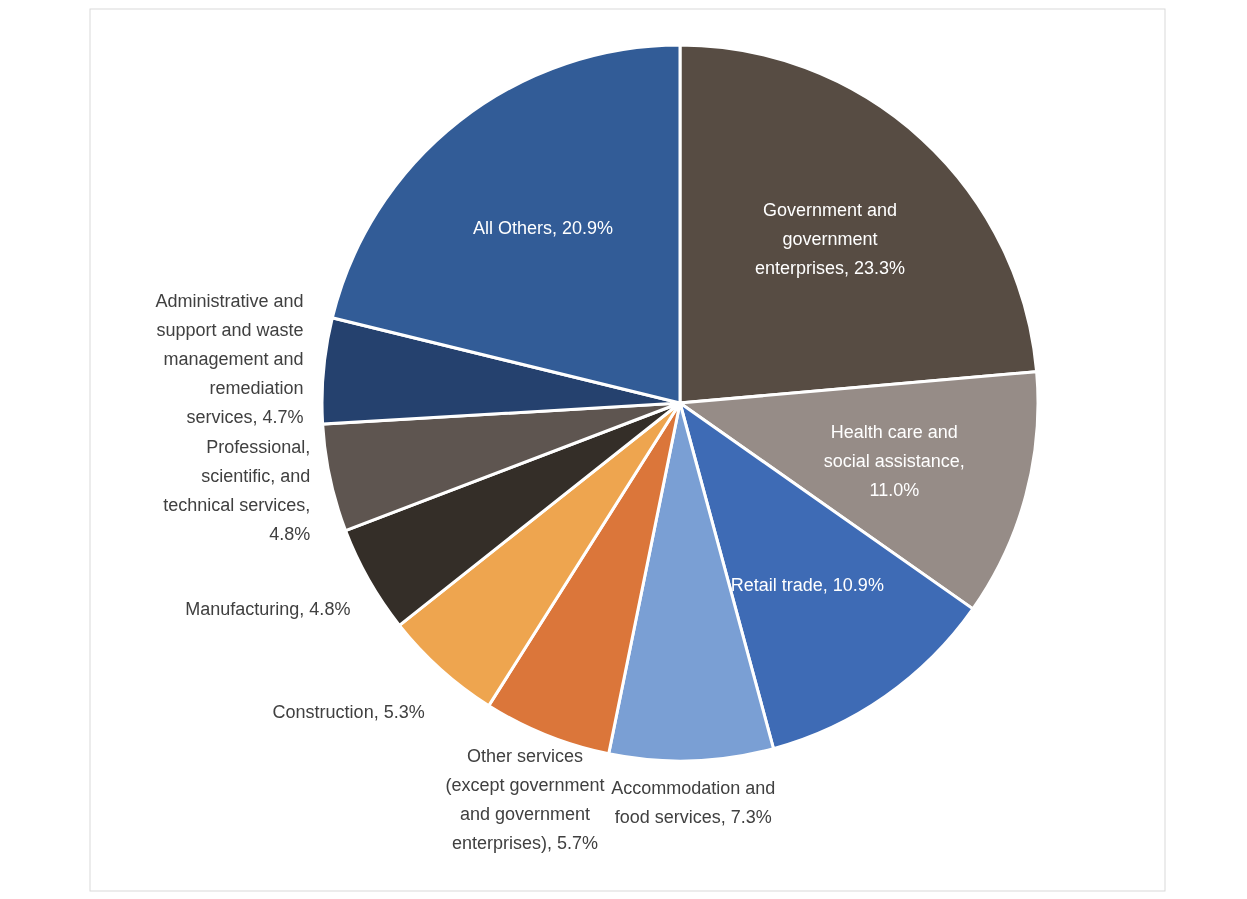 The image size is (1247, 899). Describe the element at coordinates (229, 358) in the screenshot. I see `slice-label: Administrative and support and waste management and remediation services, 4.7%` at that location.